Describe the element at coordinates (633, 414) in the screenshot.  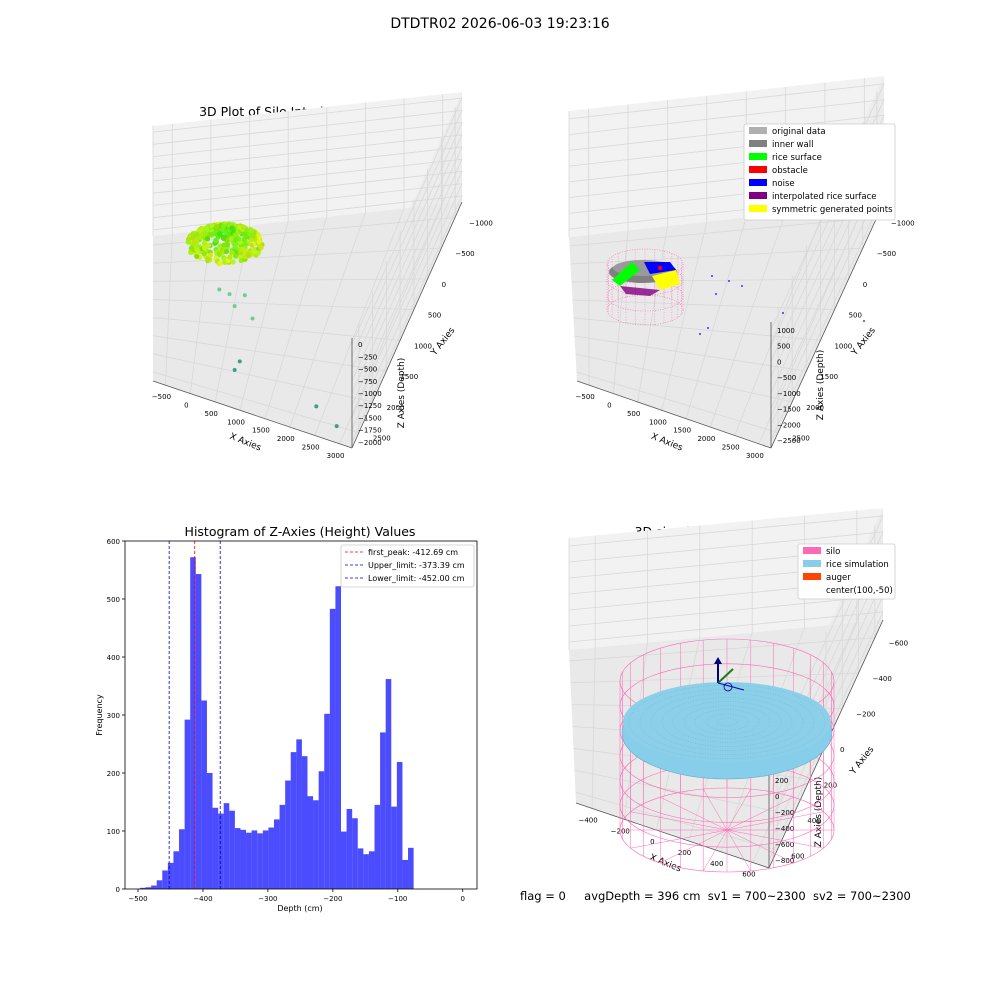
I see `x-tick-label: 500` at that location.